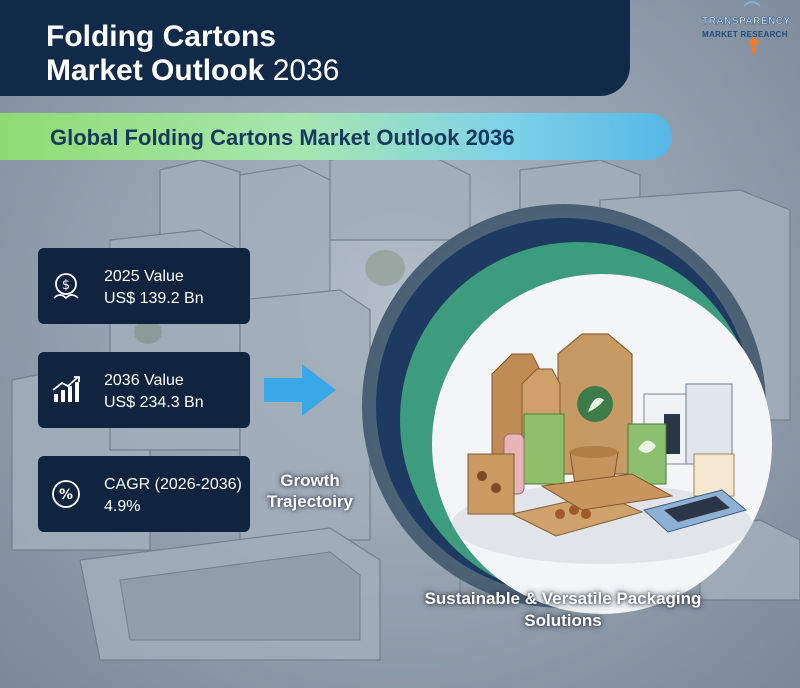  What do you see at coordinates (310, 491) in the screenshot?
I see `growth-trajectory-label: Growth Trajectoiry` at bounding box center [310, 491].